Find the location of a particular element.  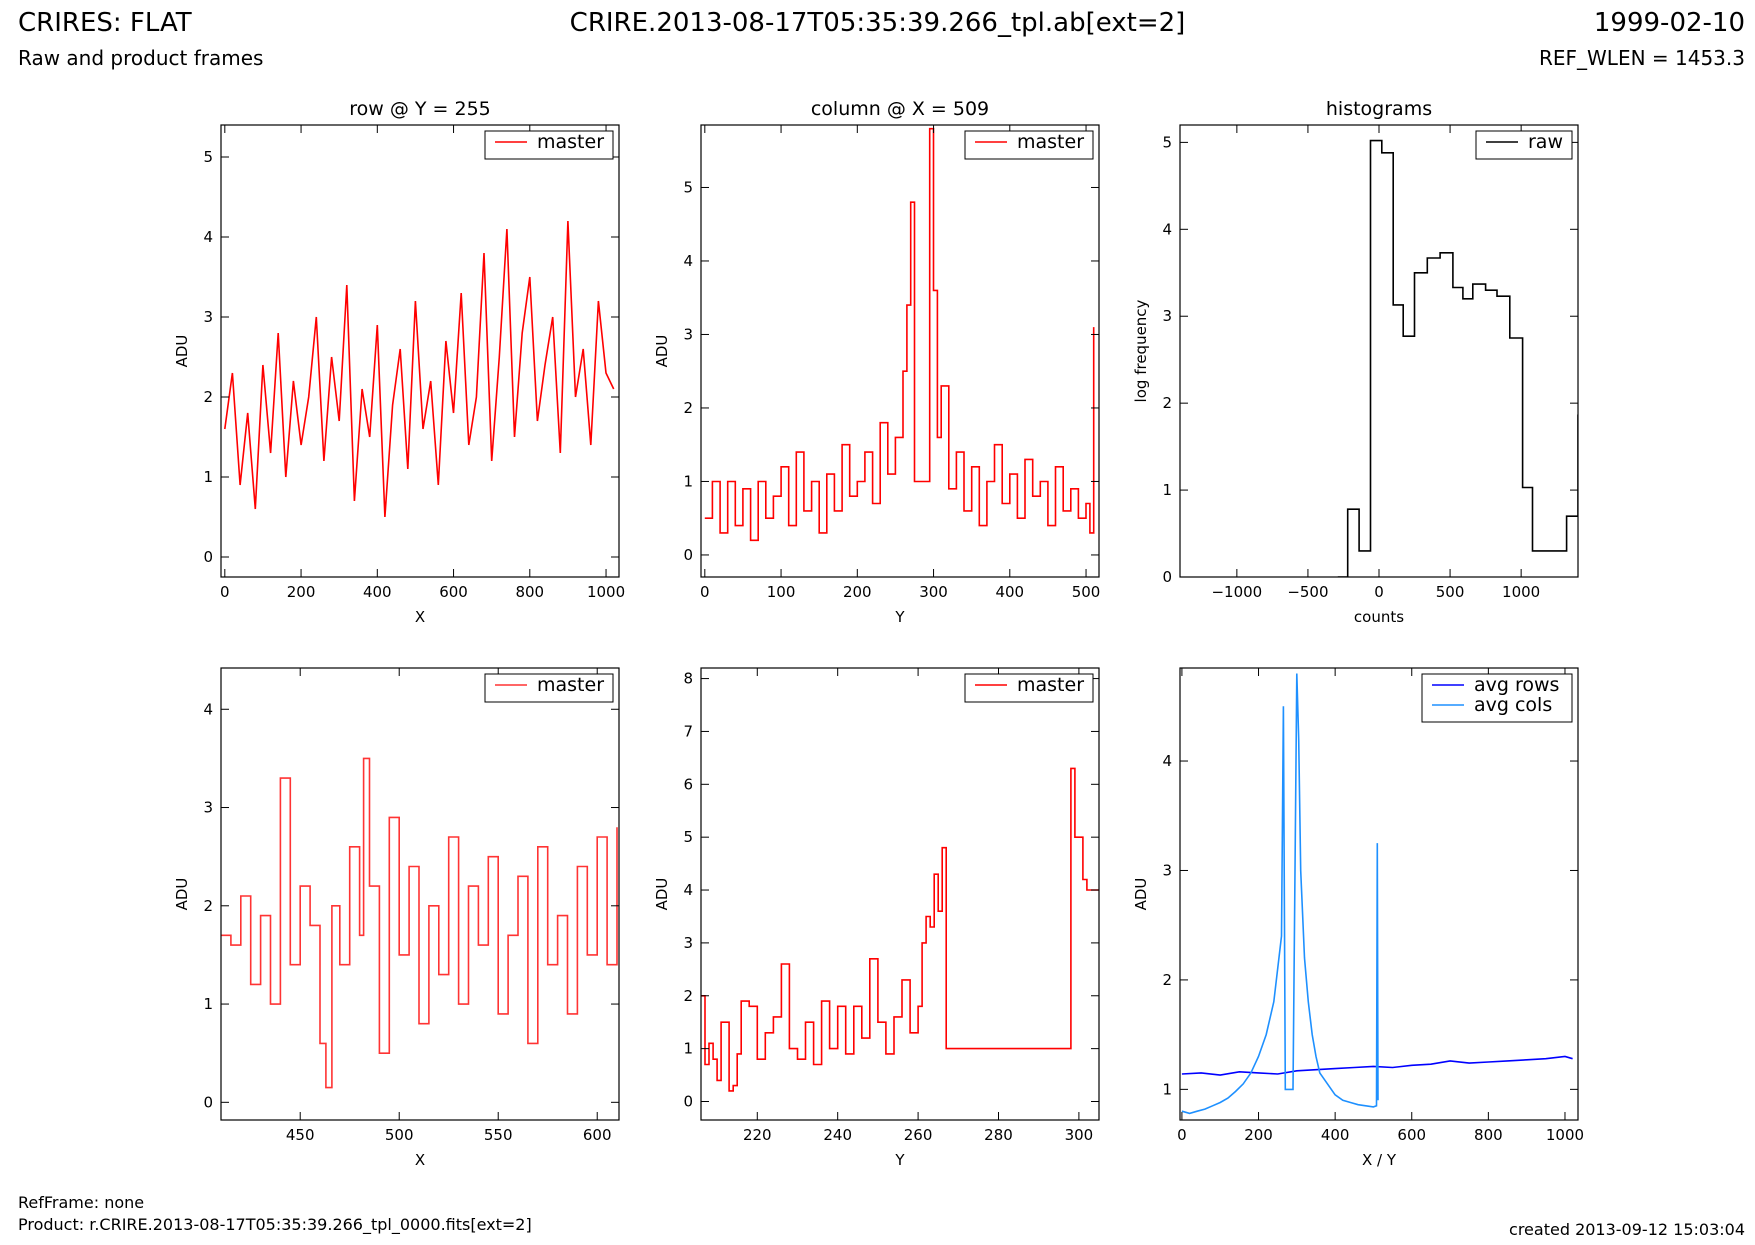

column-plot-ylabel: ADU is located at coordinates (662, 351).